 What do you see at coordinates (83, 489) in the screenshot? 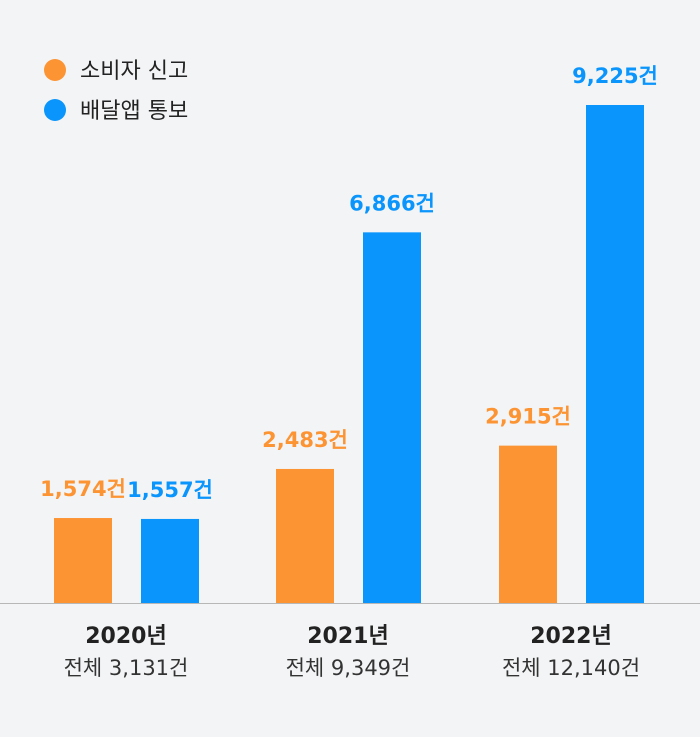
I see `value-label-0-0: 1,574건` at bounding box center [83, 489].